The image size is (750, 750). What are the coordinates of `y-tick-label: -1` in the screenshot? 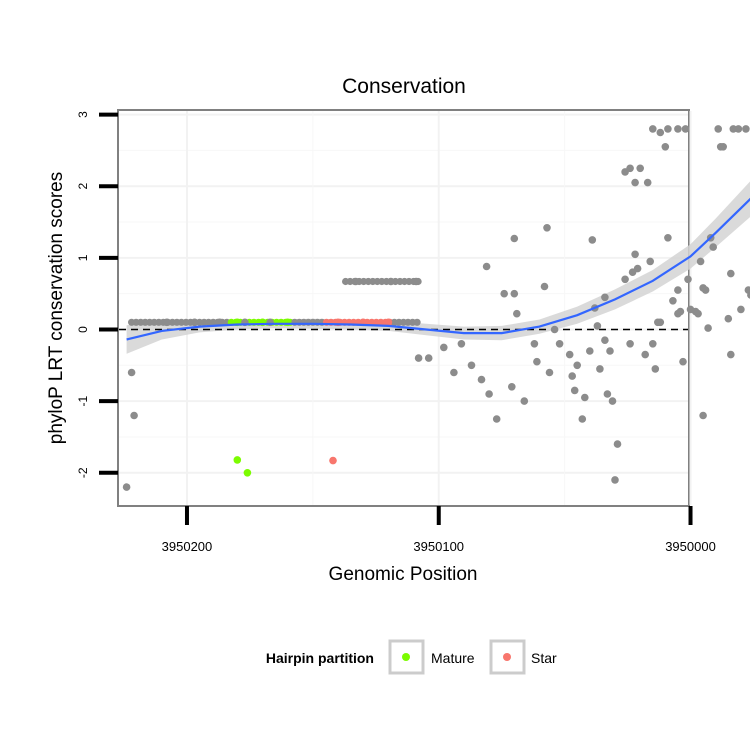 It's located at (83, 400).